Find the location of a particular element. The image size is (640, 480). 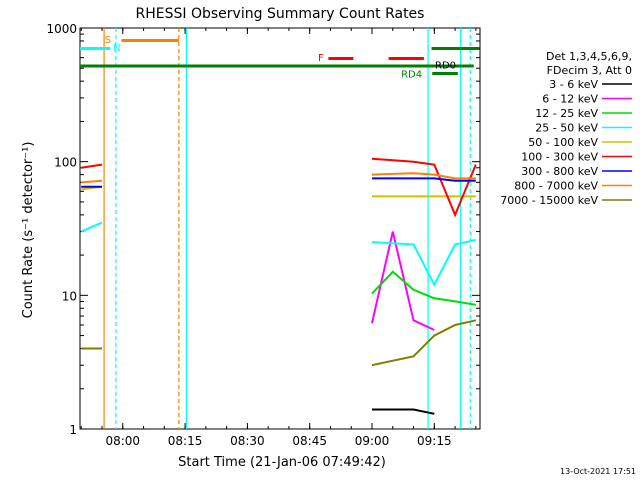

legend-header-2: FDecim 3, Att 0 is located at coordinates (589, 70).